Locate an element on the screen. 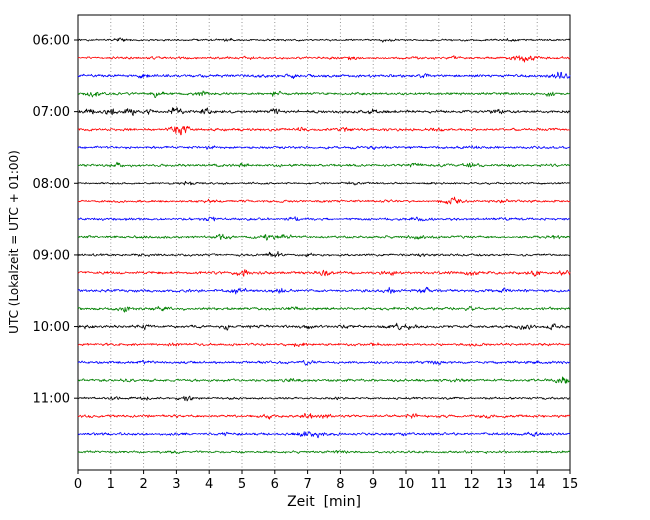 The height and width of the screenshot is (520, 650). trace-08:45 is located at coordinates (324, 237).